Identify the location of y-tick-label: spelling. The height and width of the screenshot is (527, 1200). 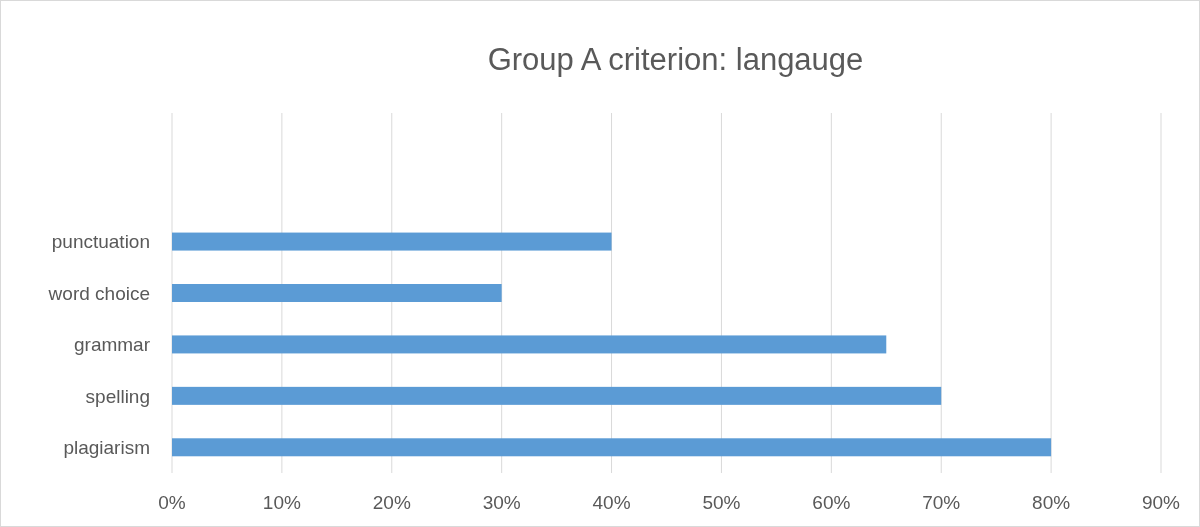
(117, 396).